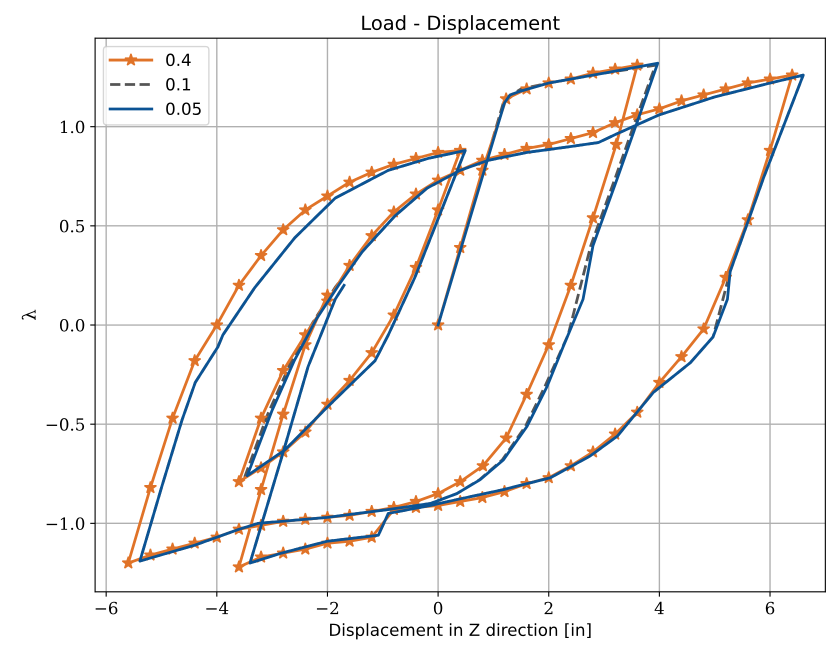 This screenshot has width=827, height=659. I want to click on legend-label: 0.4, so click(178, 60).